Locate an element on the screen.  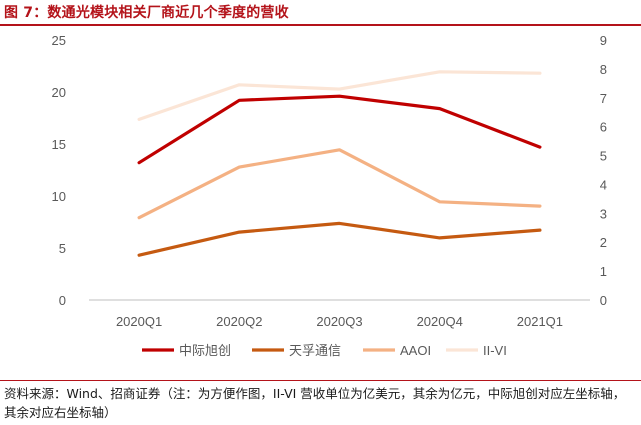
right-tick-label: 9 is located at coordinates (603, 40).